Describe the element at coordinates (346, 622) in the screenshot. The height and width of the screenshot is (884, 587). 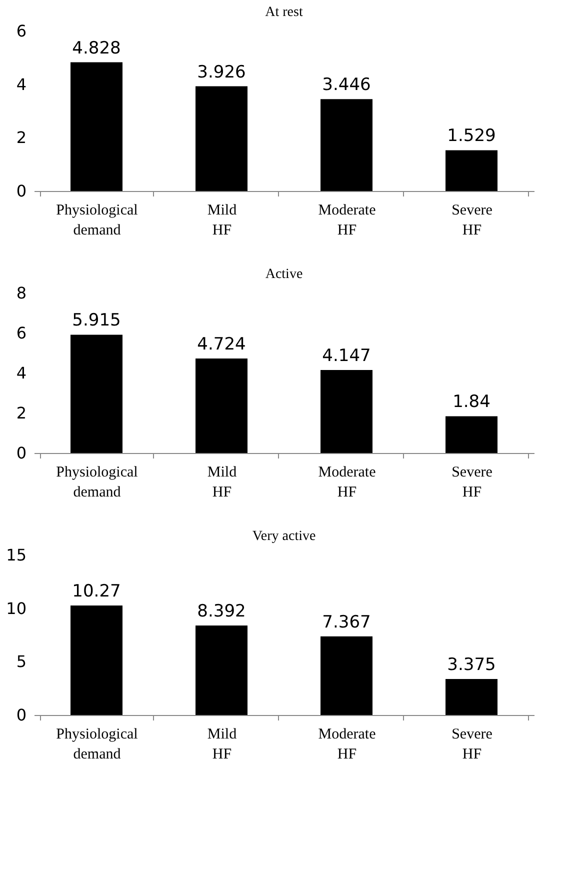
I see `data-label: 7.367` at that location.